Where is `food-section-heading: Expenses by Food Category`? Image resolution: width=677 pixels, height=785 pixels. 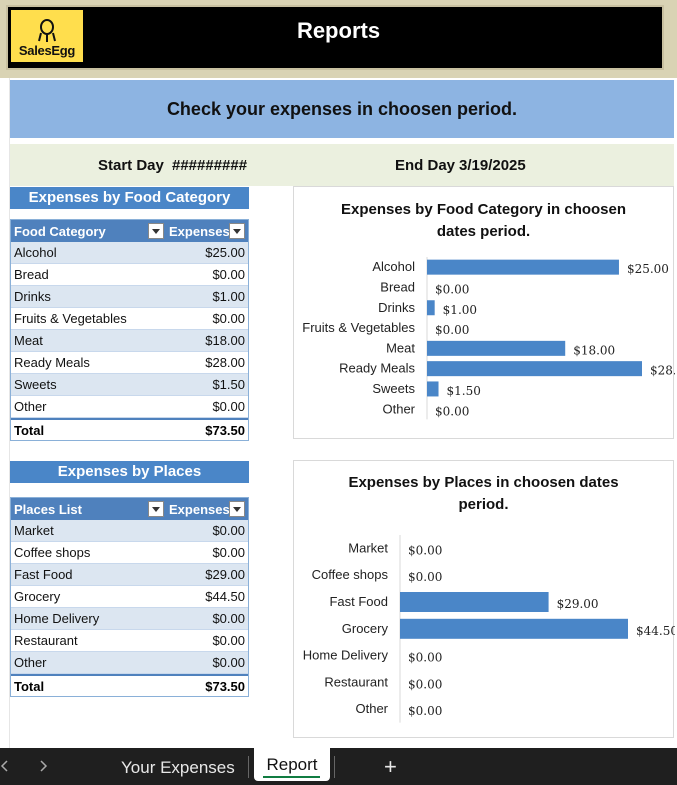
food-section-heading: Expenses by Food Category is located at coordinates (129, 198).